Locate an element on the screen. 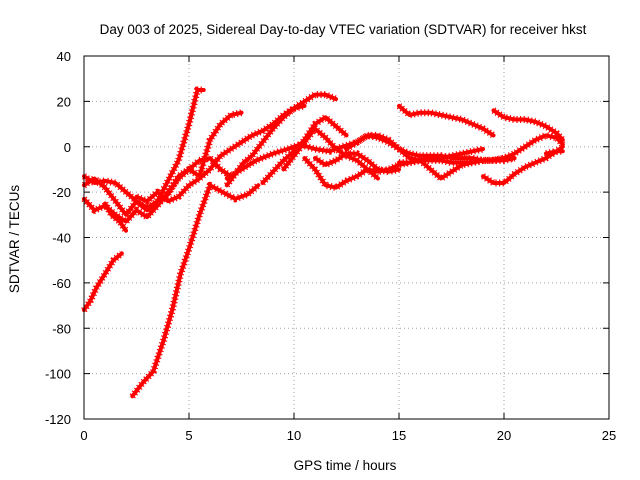  x-tick-label: 20 is located at coordinates (504, 435).